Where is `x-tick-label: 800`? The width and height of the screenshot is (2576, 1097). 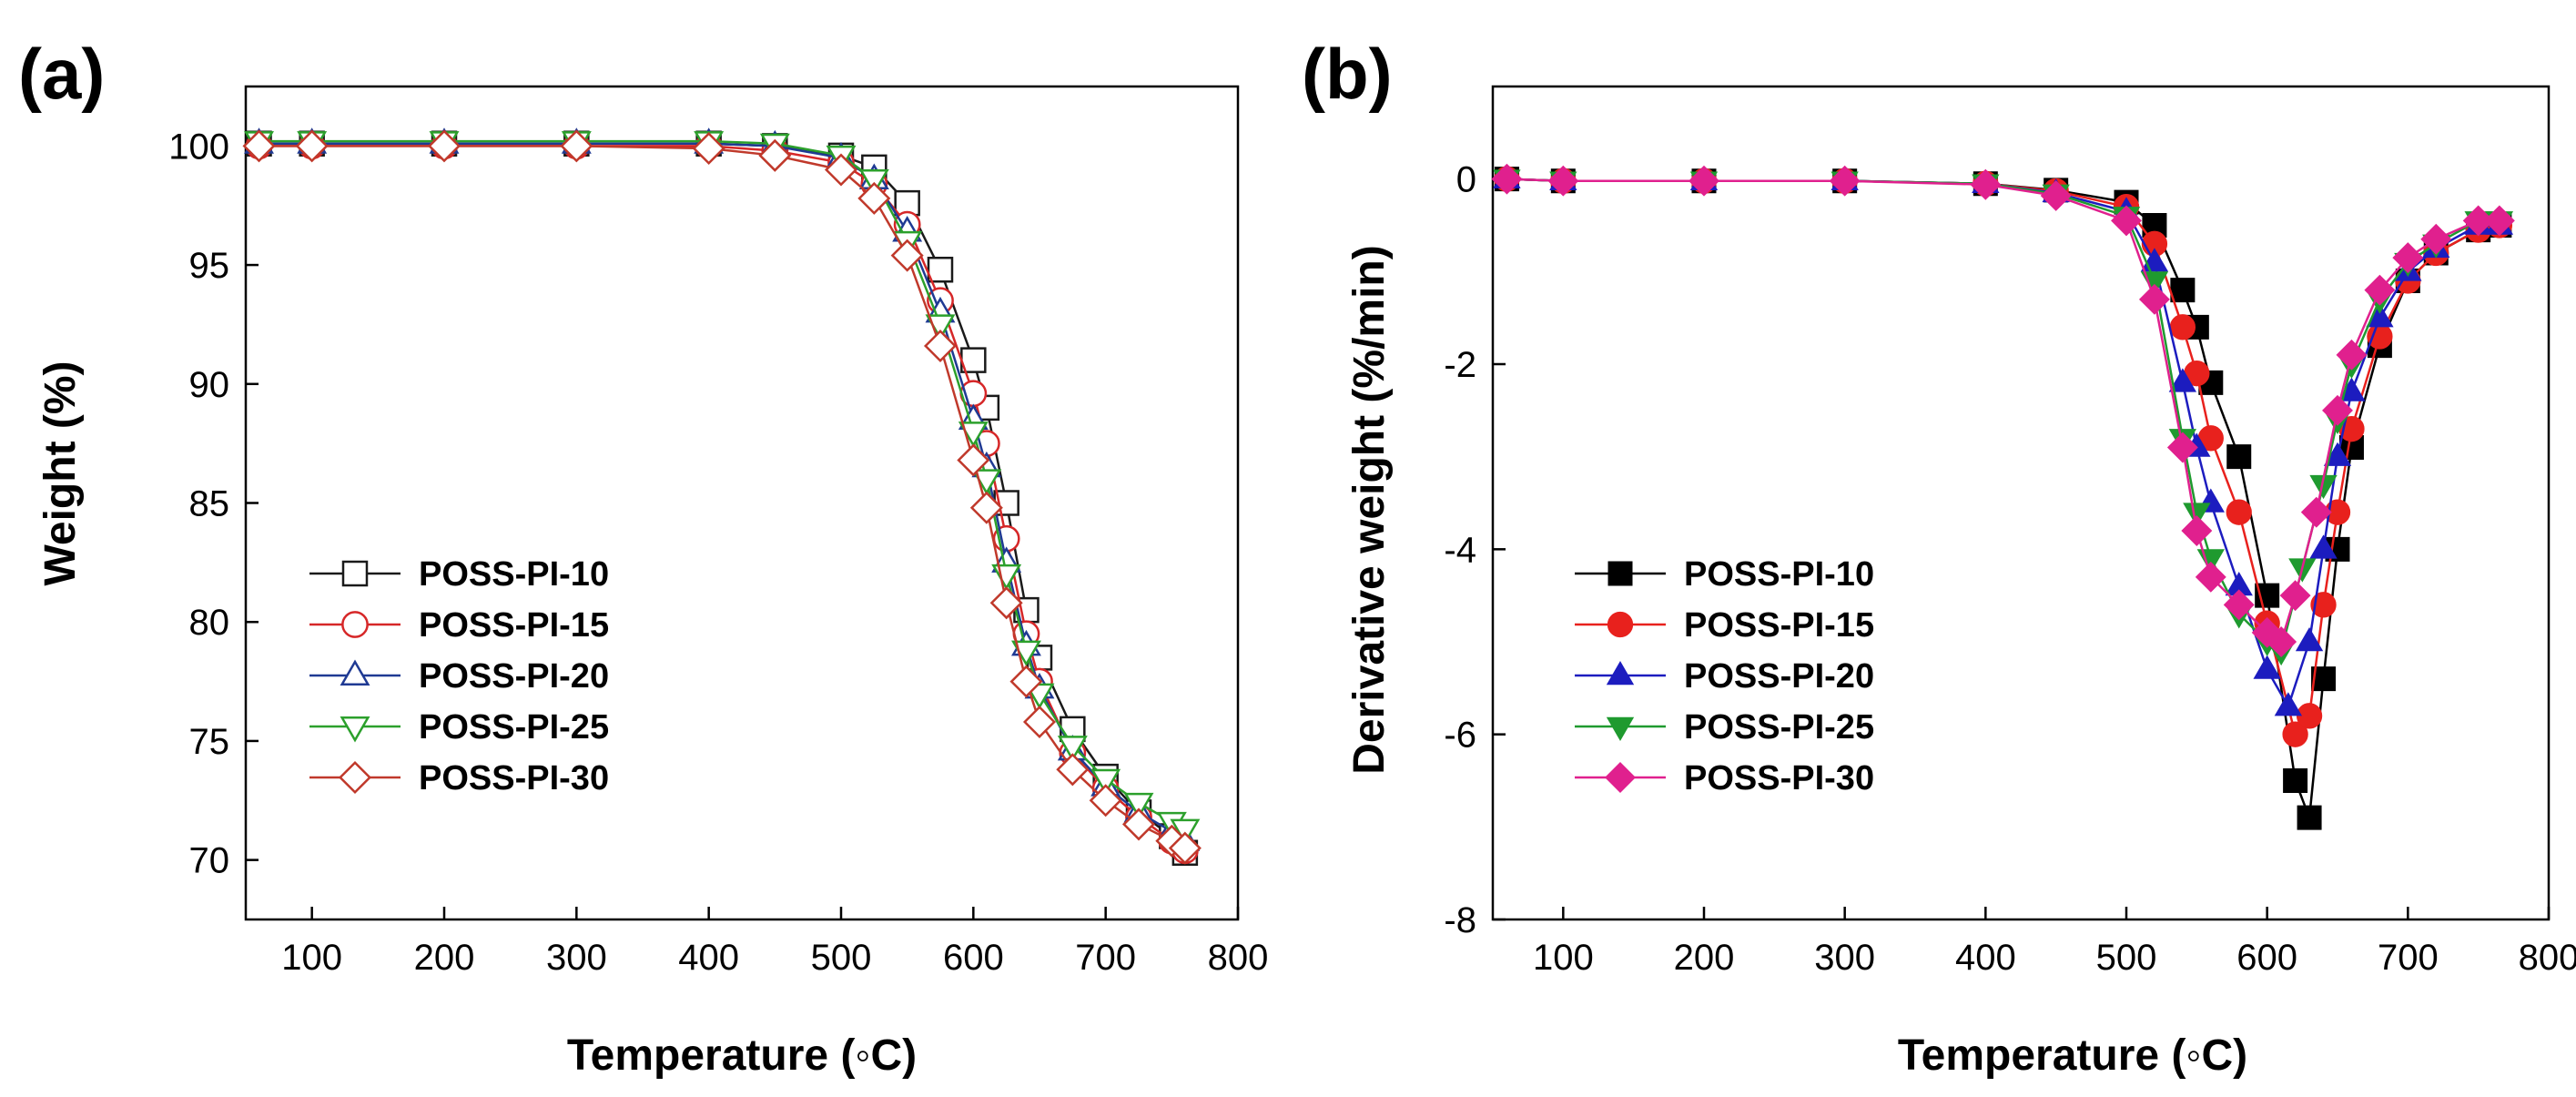 x-tick-label: 800 is located at coordinates (1238, 958).